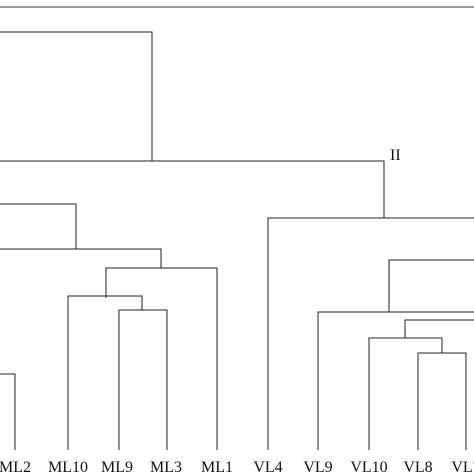  I want to click on branch-ml-group-b, so click(81, 258).